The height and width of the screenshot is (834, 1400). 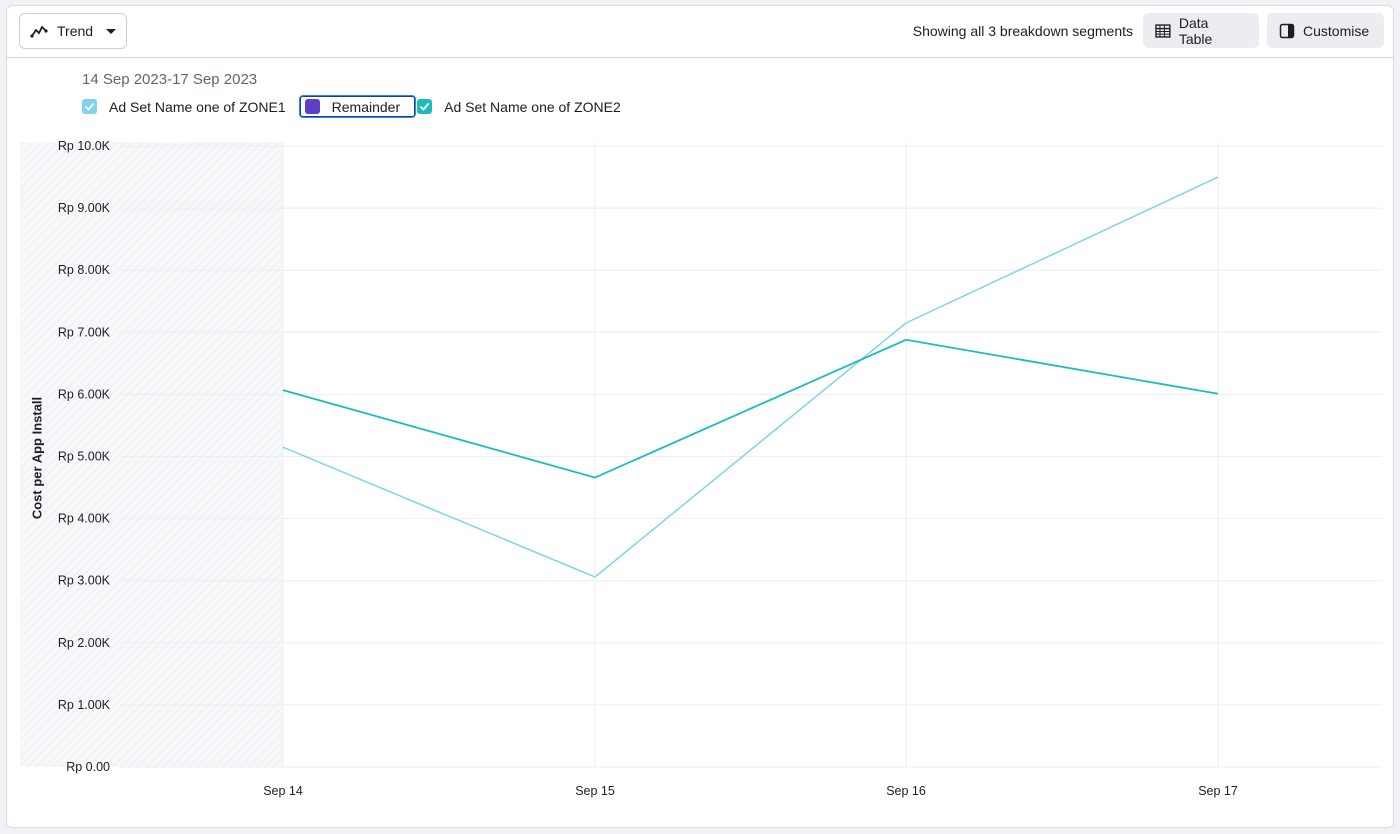 I want to click on legend-checkbox-remainder, so click(x=312, y=106).